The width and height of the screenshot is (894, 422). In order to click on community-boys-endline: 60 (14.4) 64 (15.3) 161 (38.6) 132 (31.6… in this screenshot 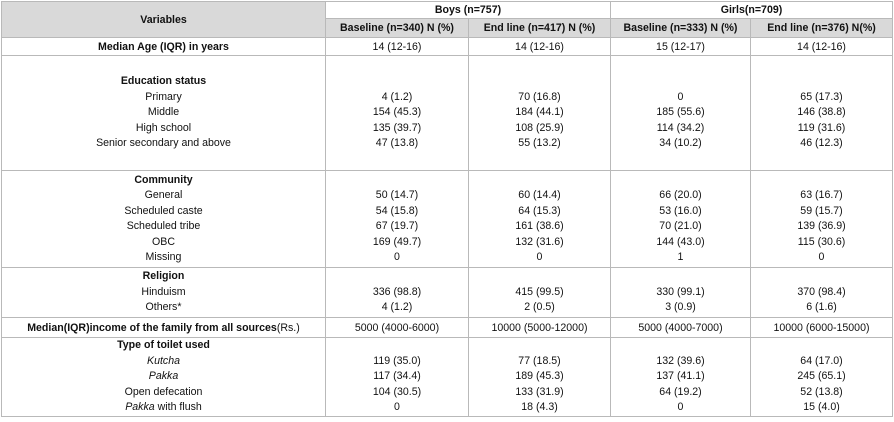, I will do `click(539, 219)`.